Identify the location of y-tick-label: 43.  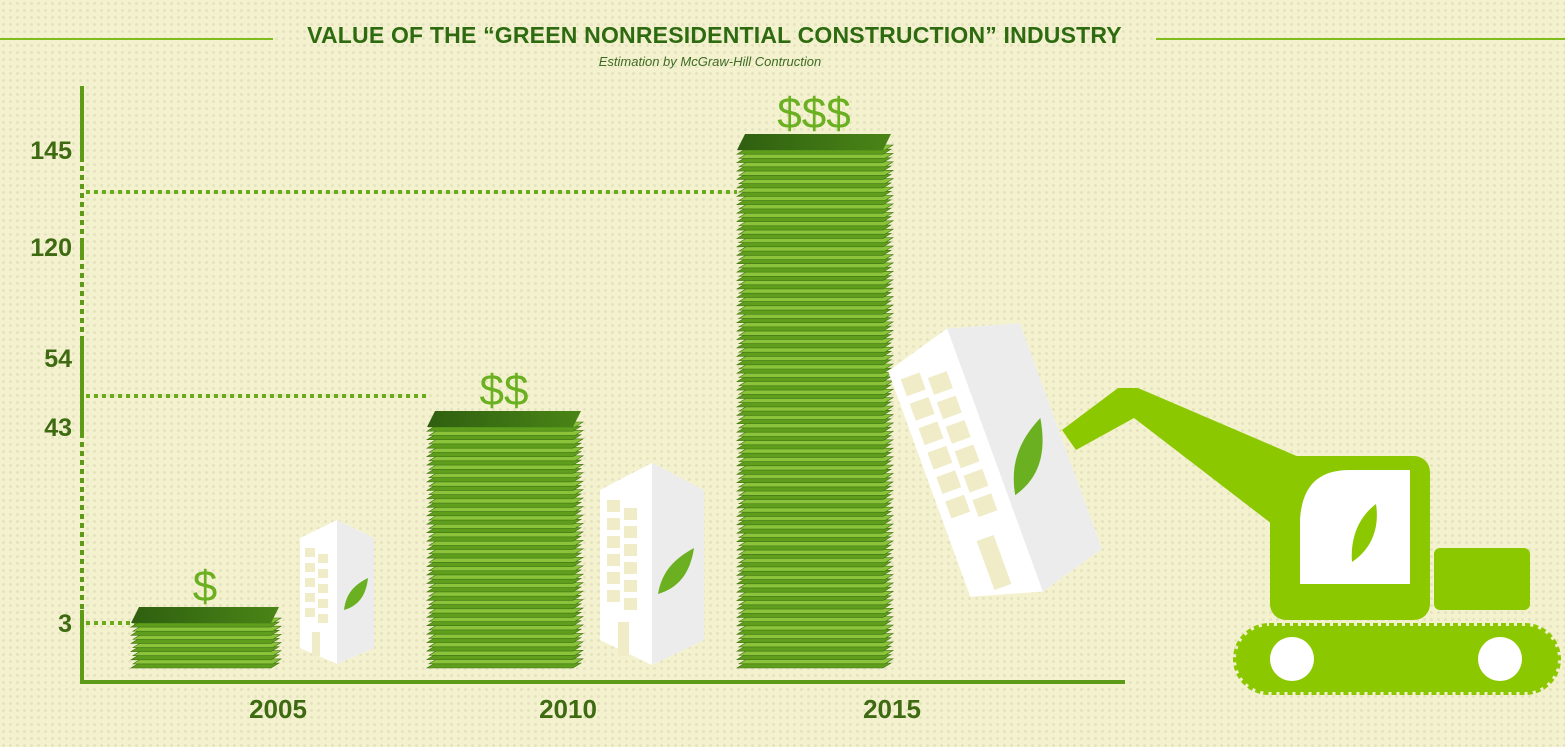
(58, 428).